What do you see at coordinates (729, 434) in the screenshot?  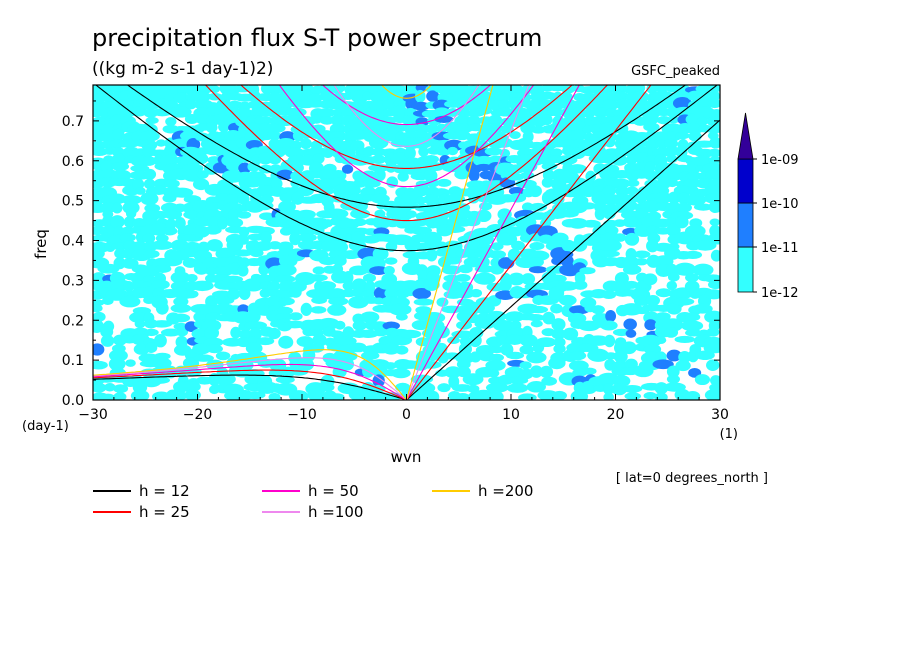 I see `x-axis-unit: (1)` at bounding box center [729, 434].